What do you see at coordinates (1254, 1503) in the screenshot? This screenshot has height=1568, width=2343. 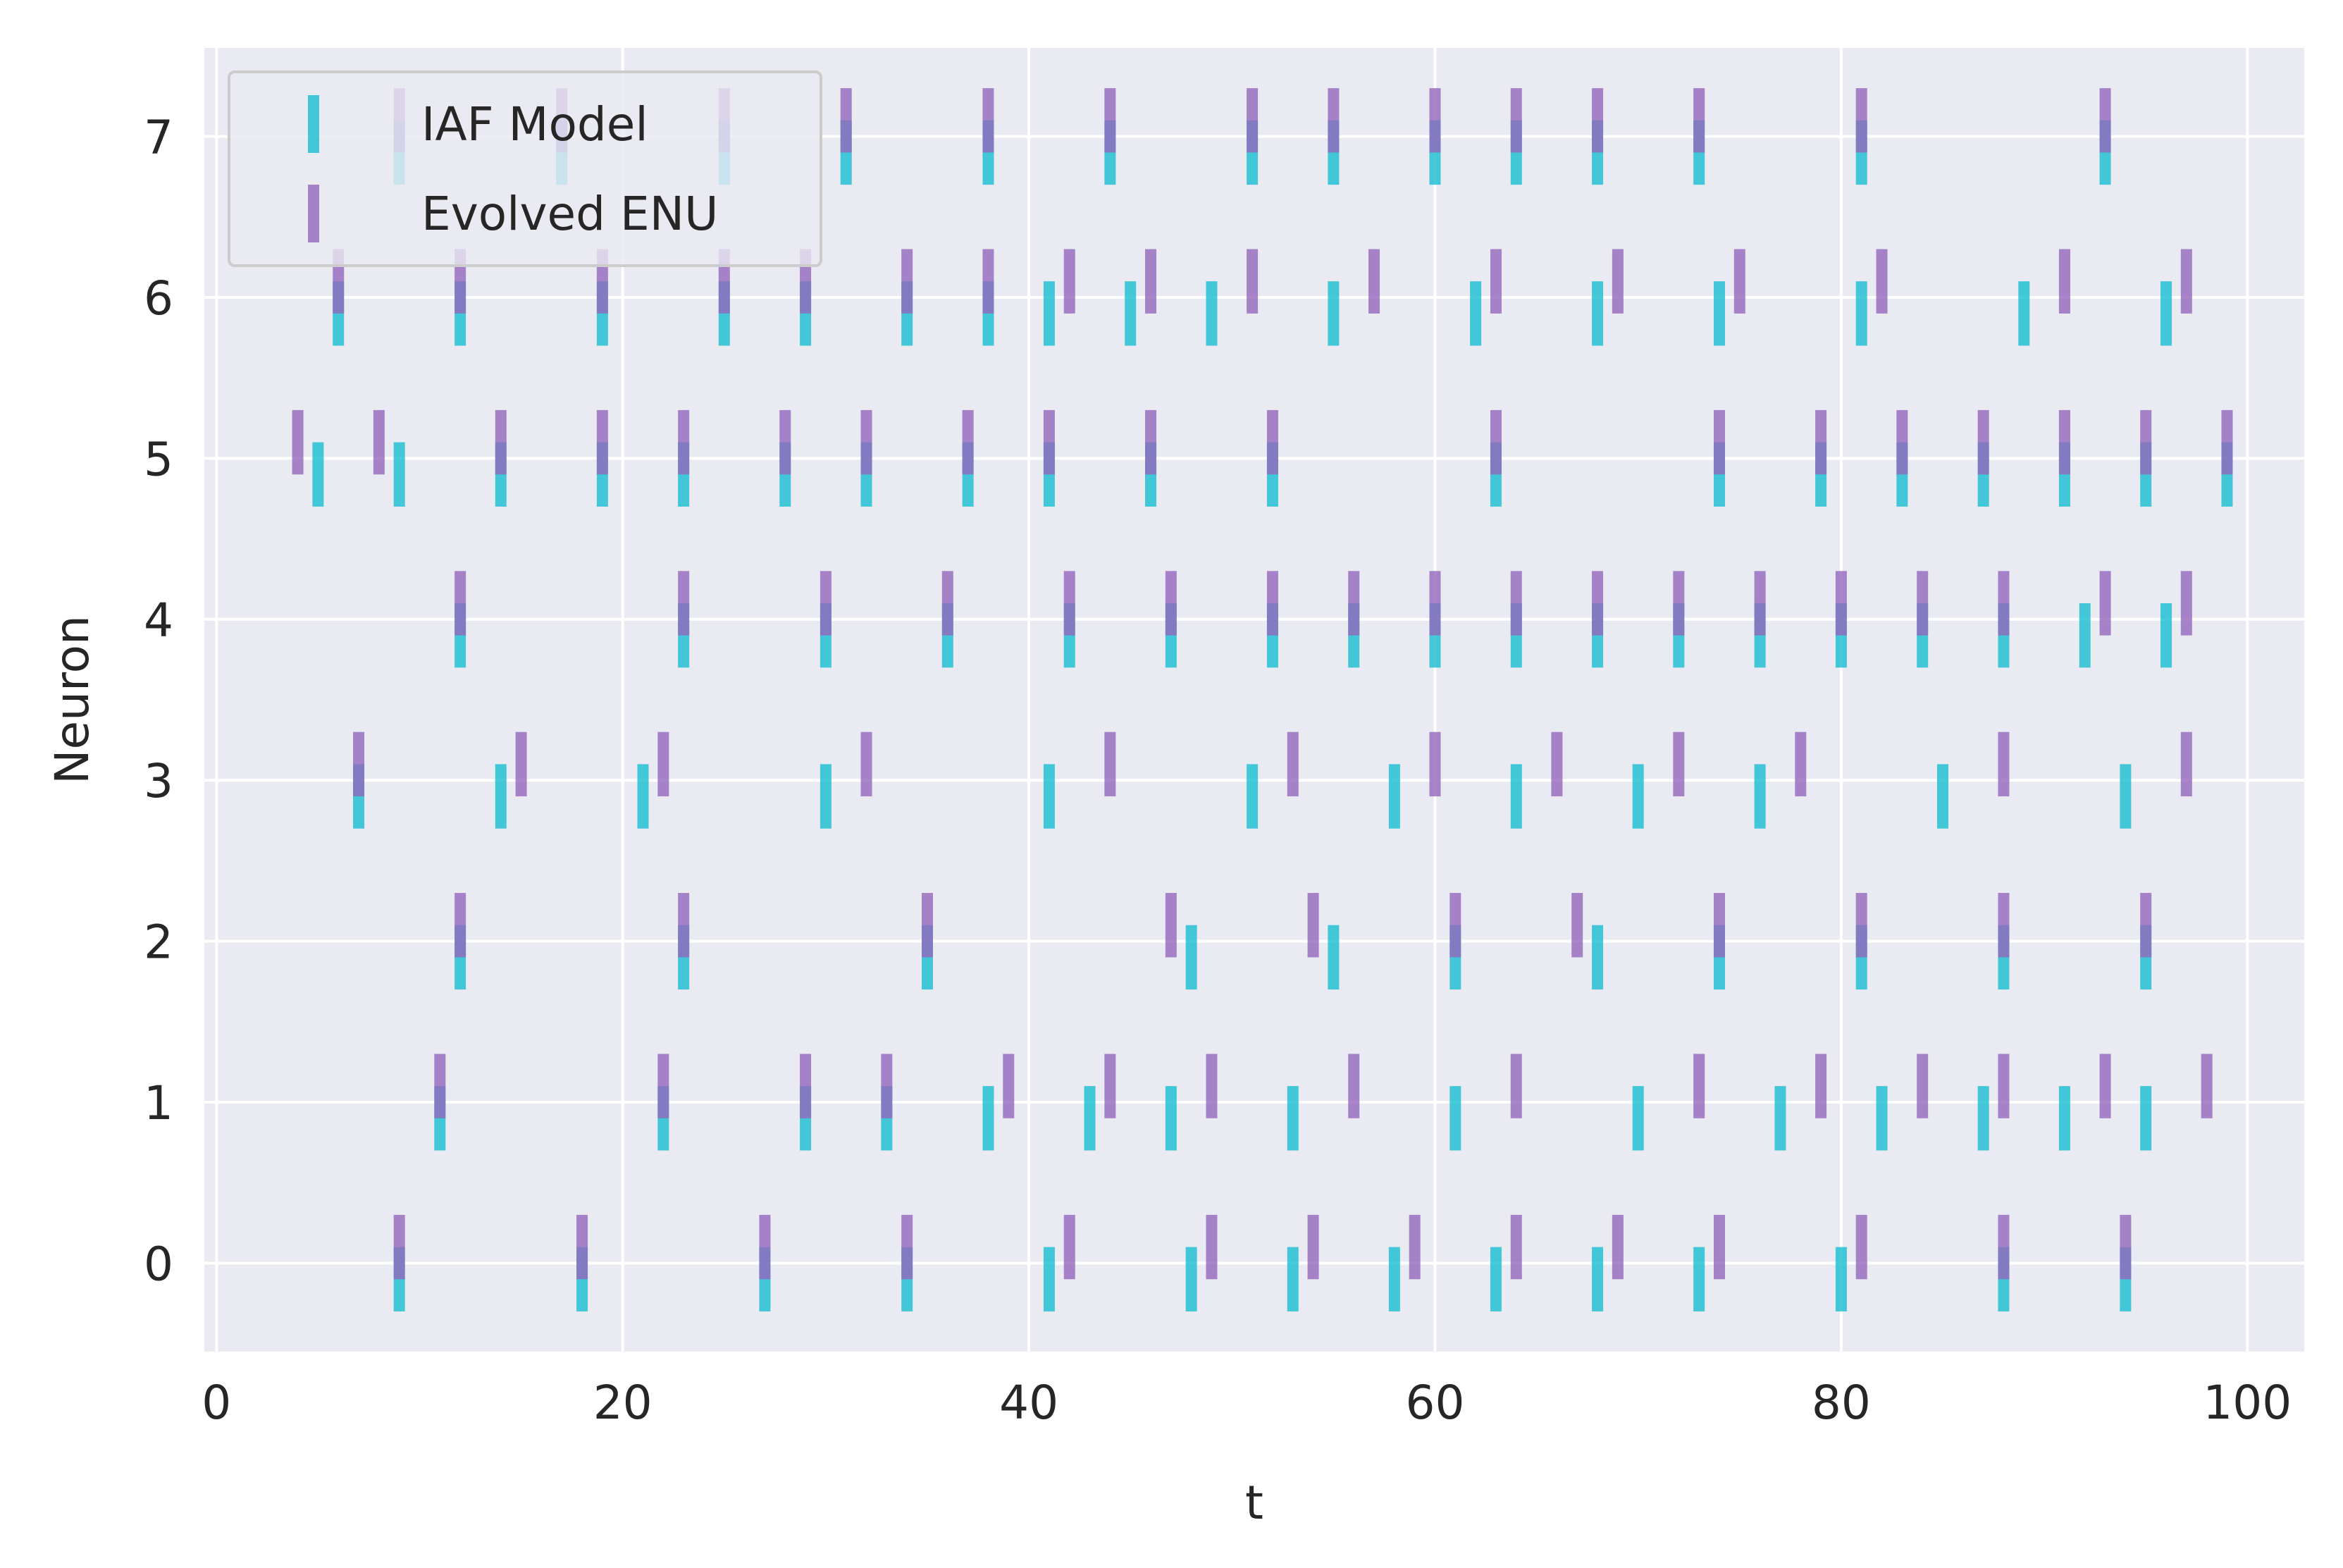 I see `x-axis-label: t` at bounding box center [1254, 1503].